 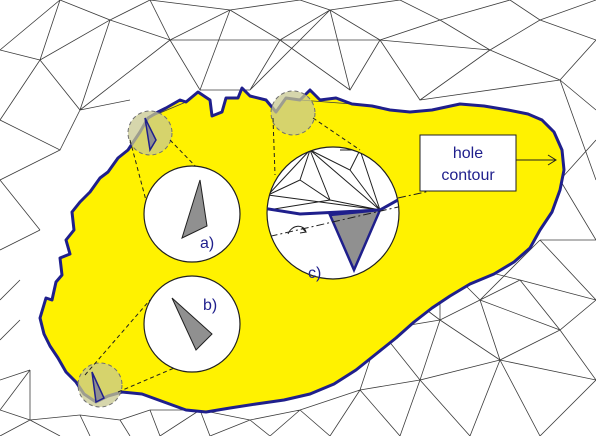 What do you see at coordinates (194, 209) in the screenshot?
I see `sliver-triangle-a` at bounding box center [194, 209].